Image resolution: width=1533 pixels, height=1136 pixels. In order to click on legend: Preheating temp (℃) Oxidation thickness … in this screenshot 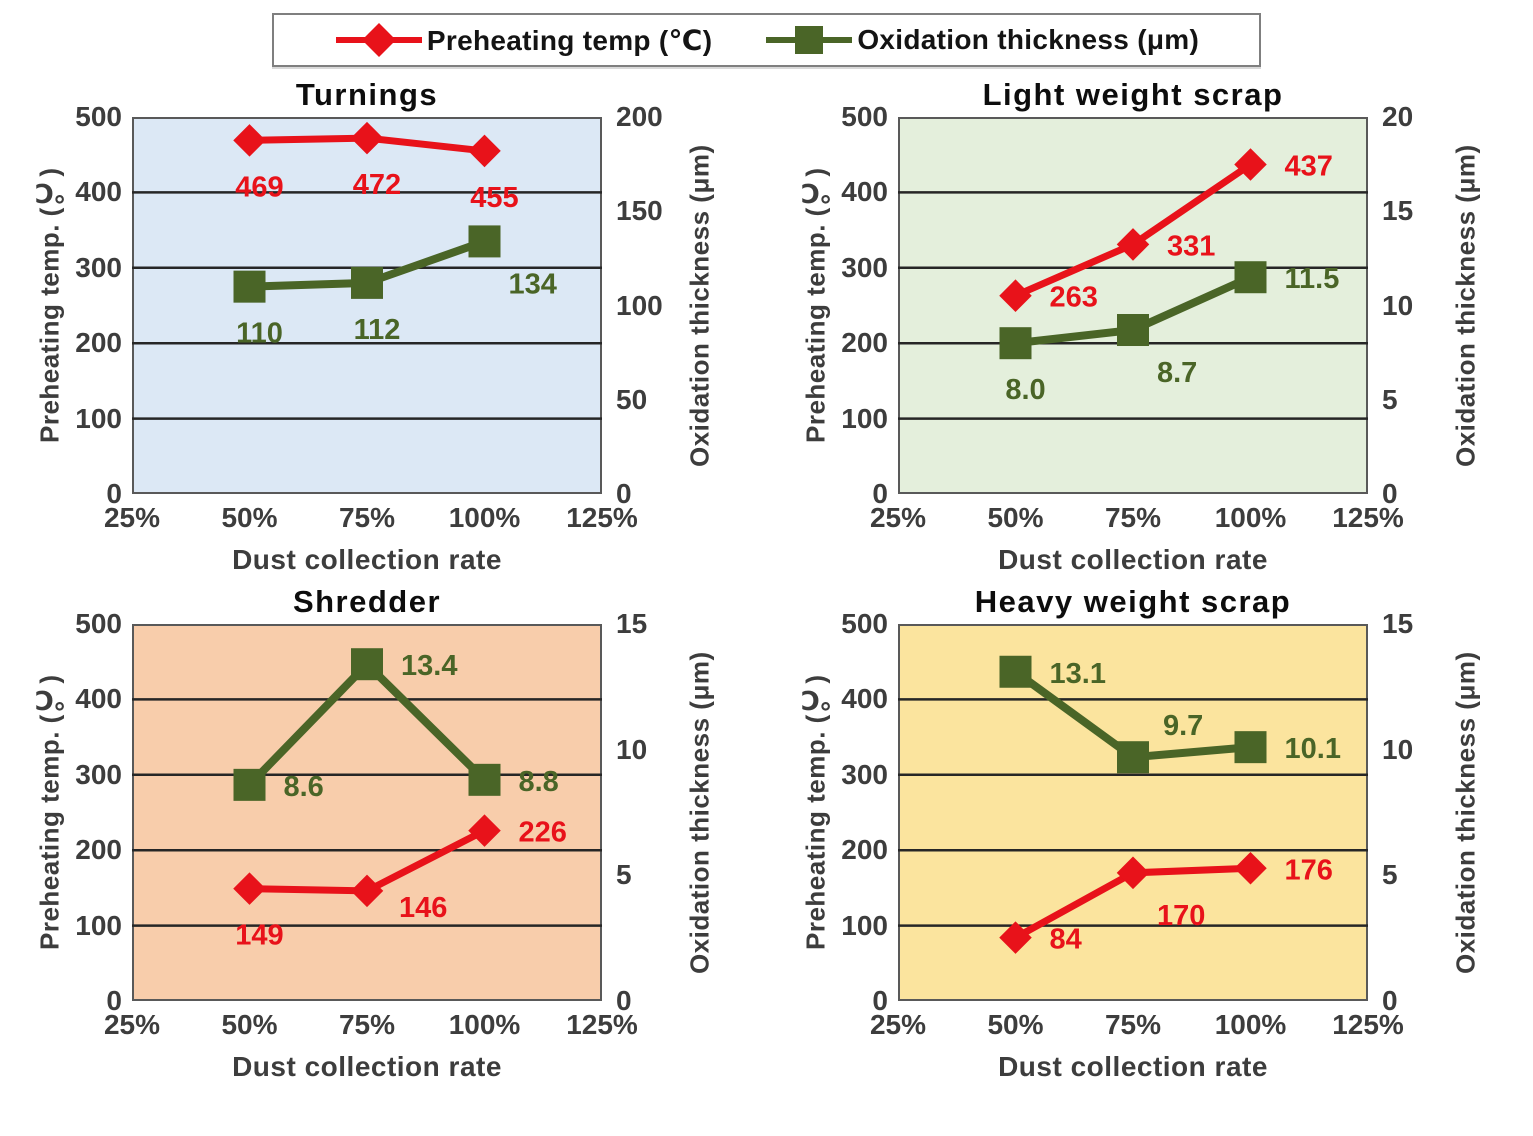, I will do `click(766, 40)`.